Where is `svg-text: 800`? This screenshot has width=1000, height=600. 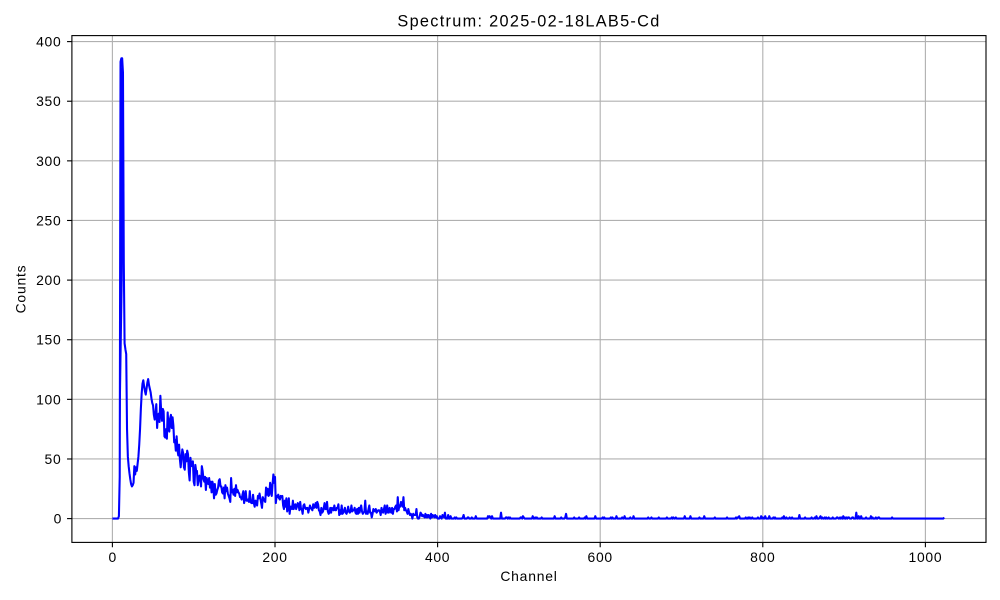 svg-text: 800 is located at coordinates (762, 557).